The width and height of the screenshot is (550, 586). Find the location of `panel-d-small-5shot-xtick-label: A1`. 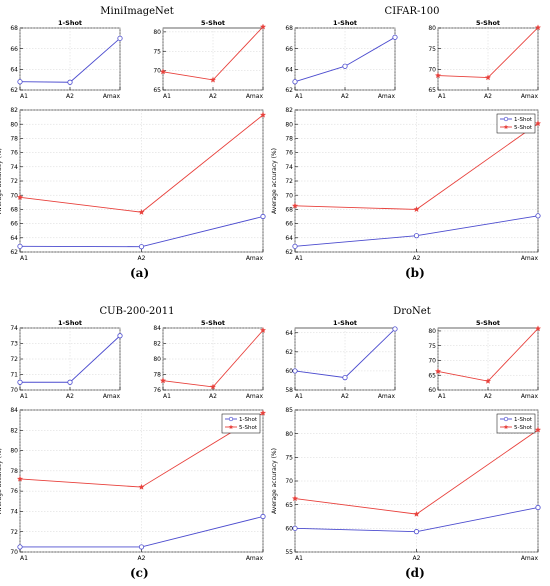

panel-d-small-5shot-xtick-label: A1 is located at coordinates (442, 396).